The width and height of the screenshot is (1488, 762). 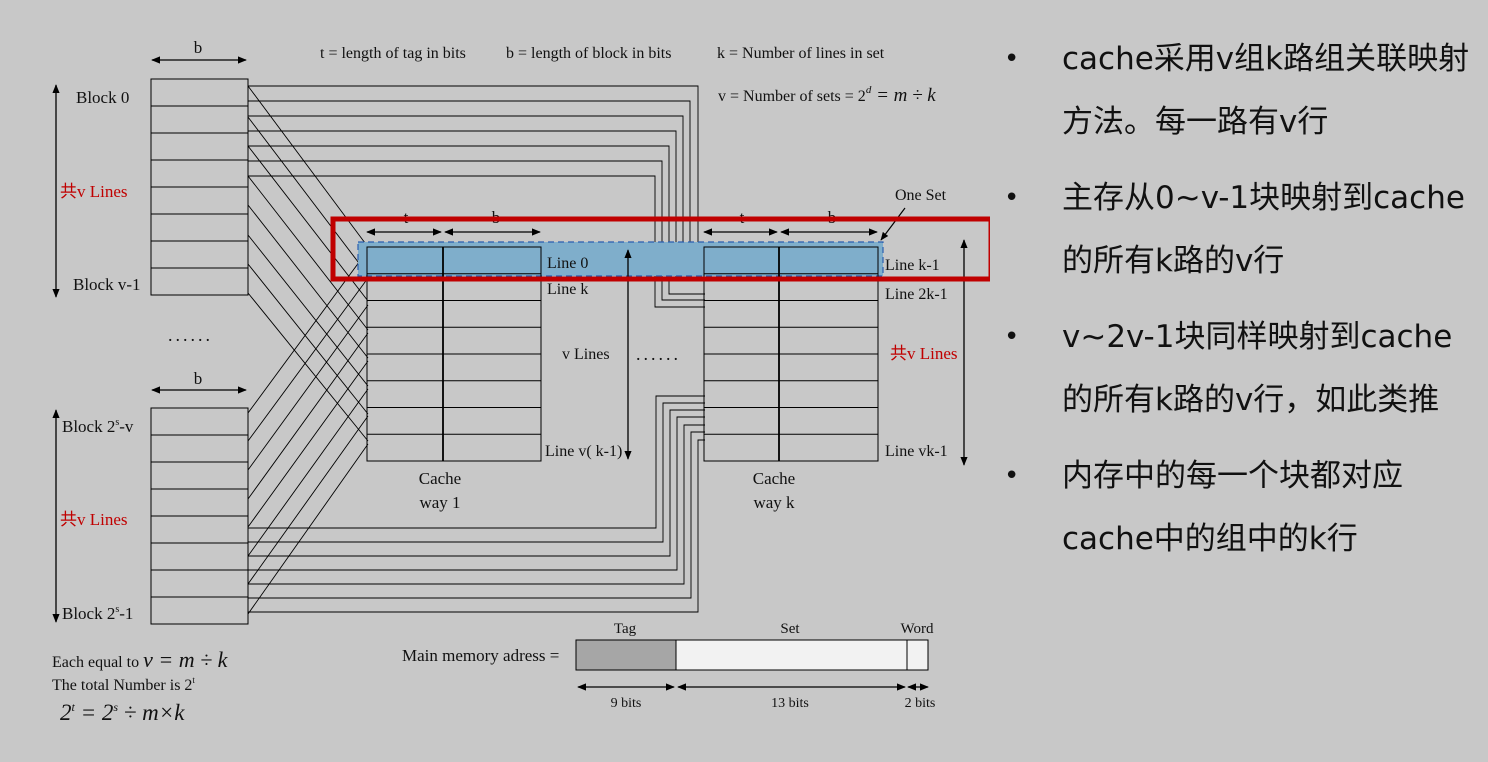 What do you see at coordinates (122, 712) in the screenshot?
I see `note-formula: 2t = 2s ÷ m×k` at bounding box center [122, 712].